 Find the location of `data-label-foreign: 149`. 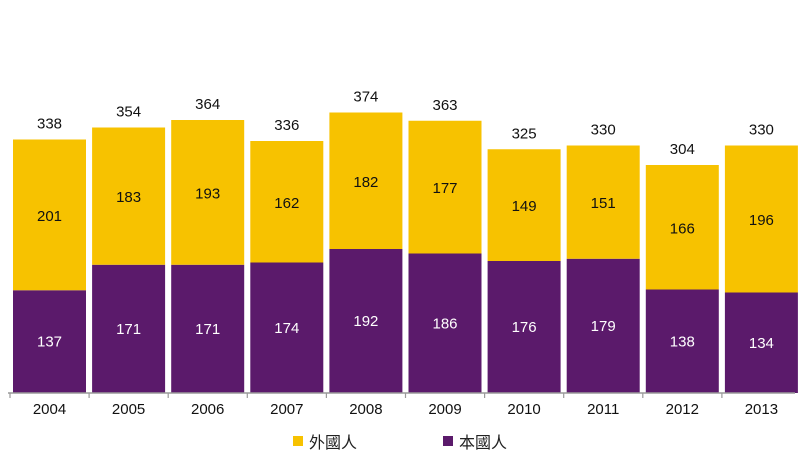

data-label-foreign: 149 is located at coordinates (524, 206).